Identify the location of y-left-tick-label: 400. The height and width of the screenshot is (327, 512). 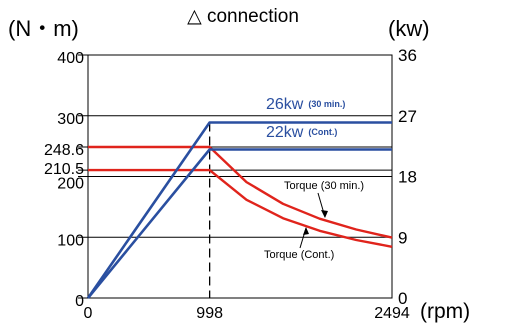
(70, 58).